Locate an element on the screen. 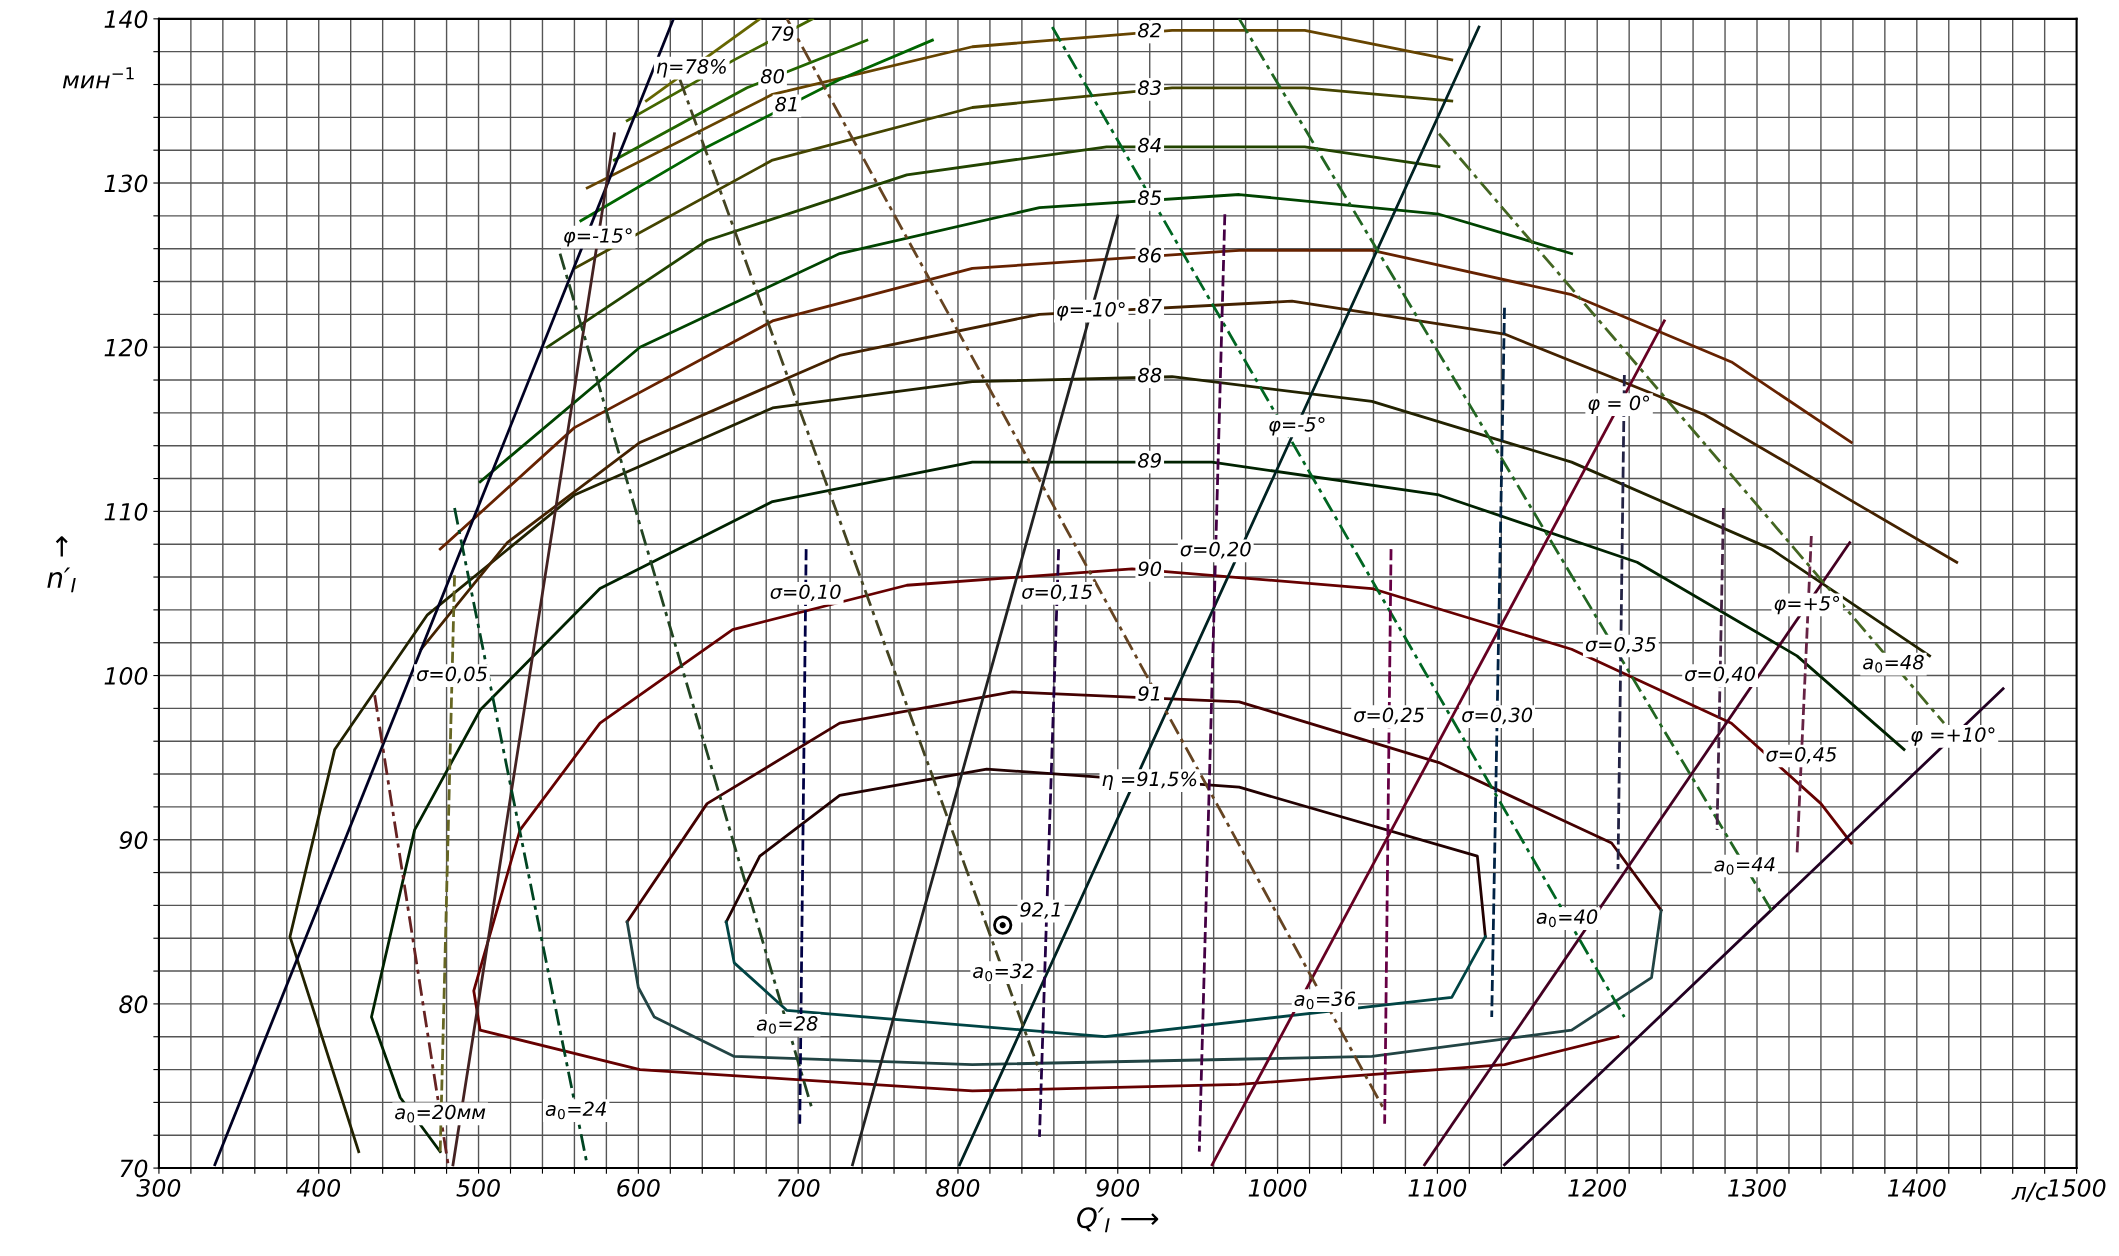 The width and height of the screenshot is (2119, 1256). annotation: 82 is located at coordinates (1149, 30).